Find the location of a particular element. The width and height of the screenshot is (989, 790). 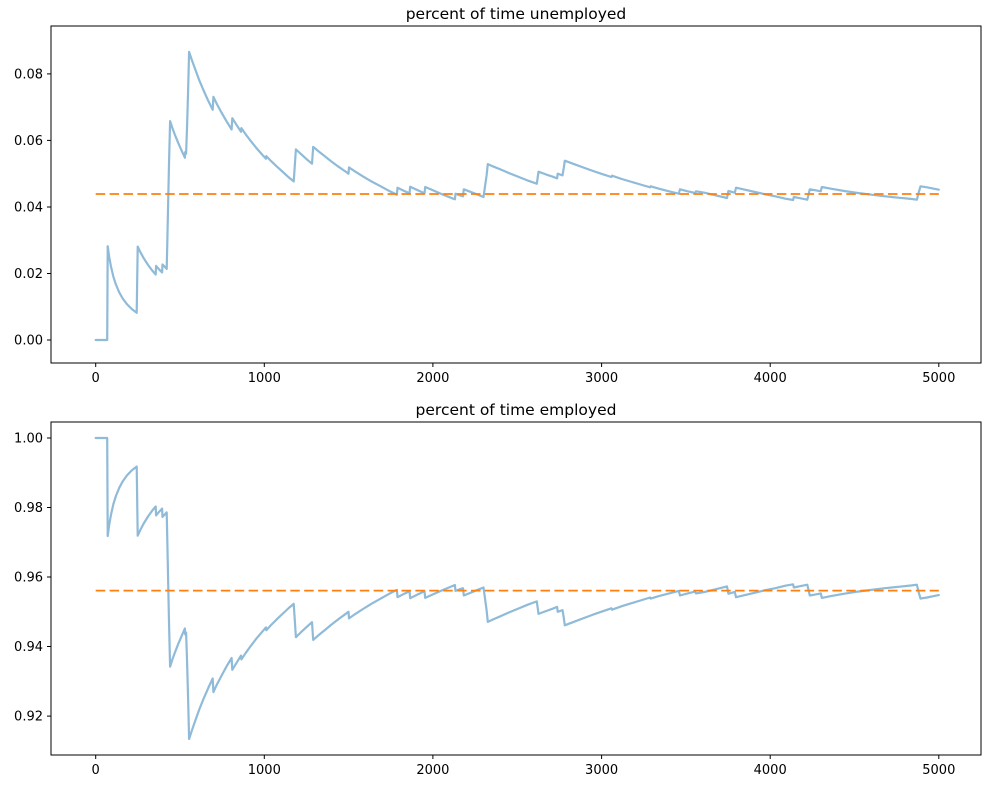

y-tick-label: 0.04 is located at coordinates (28, 208).